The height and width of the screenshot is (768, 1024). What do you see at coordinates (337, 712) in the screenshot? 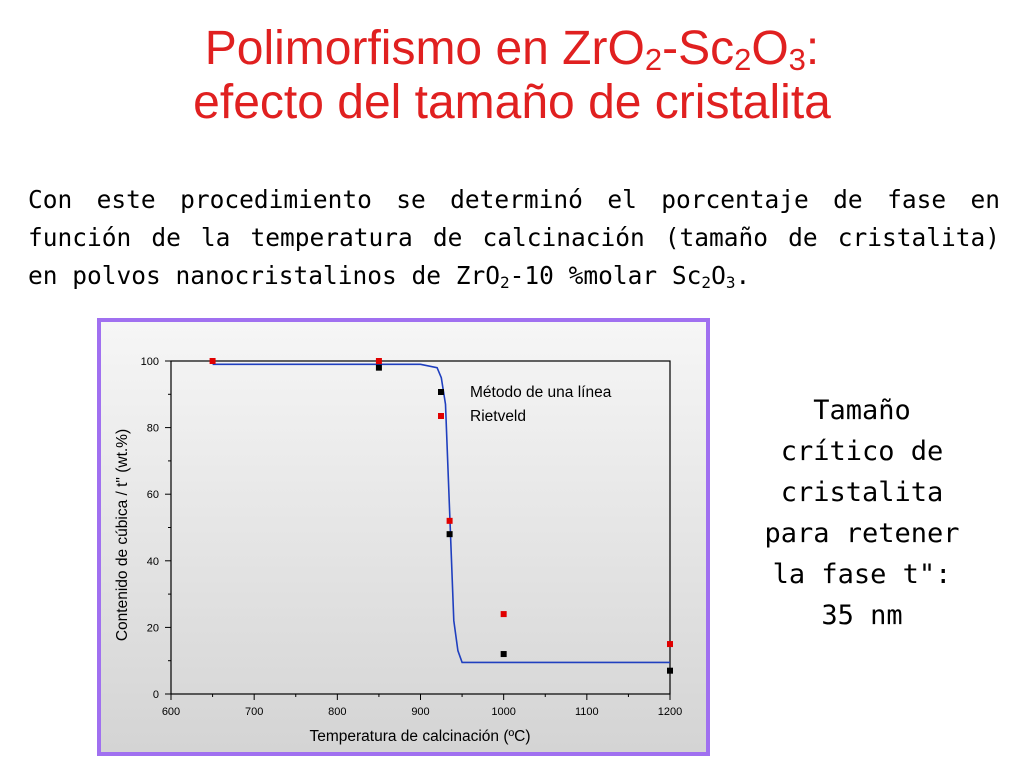
I see `x-tick-label: 800` at bounding box center [337, 712].